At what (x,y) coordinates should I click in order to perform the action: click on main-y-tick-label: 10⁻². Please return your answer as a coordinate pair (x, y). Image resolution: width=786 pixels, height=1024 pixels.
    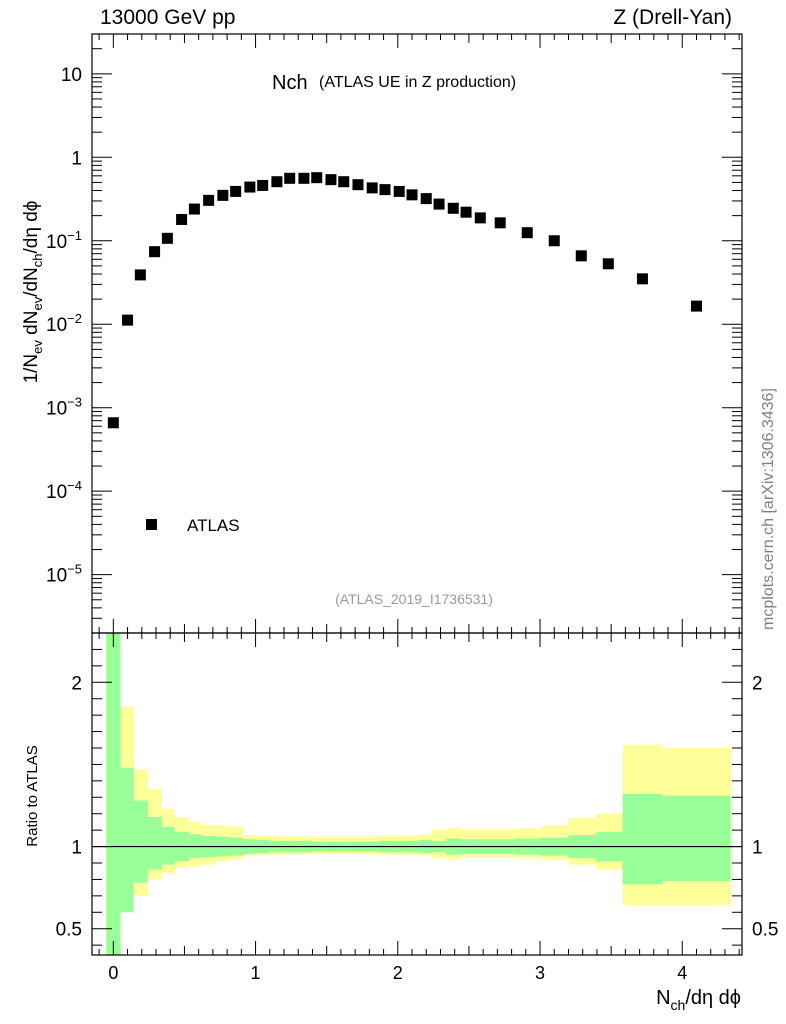
    Looking at the image, I should click on (64, 323).